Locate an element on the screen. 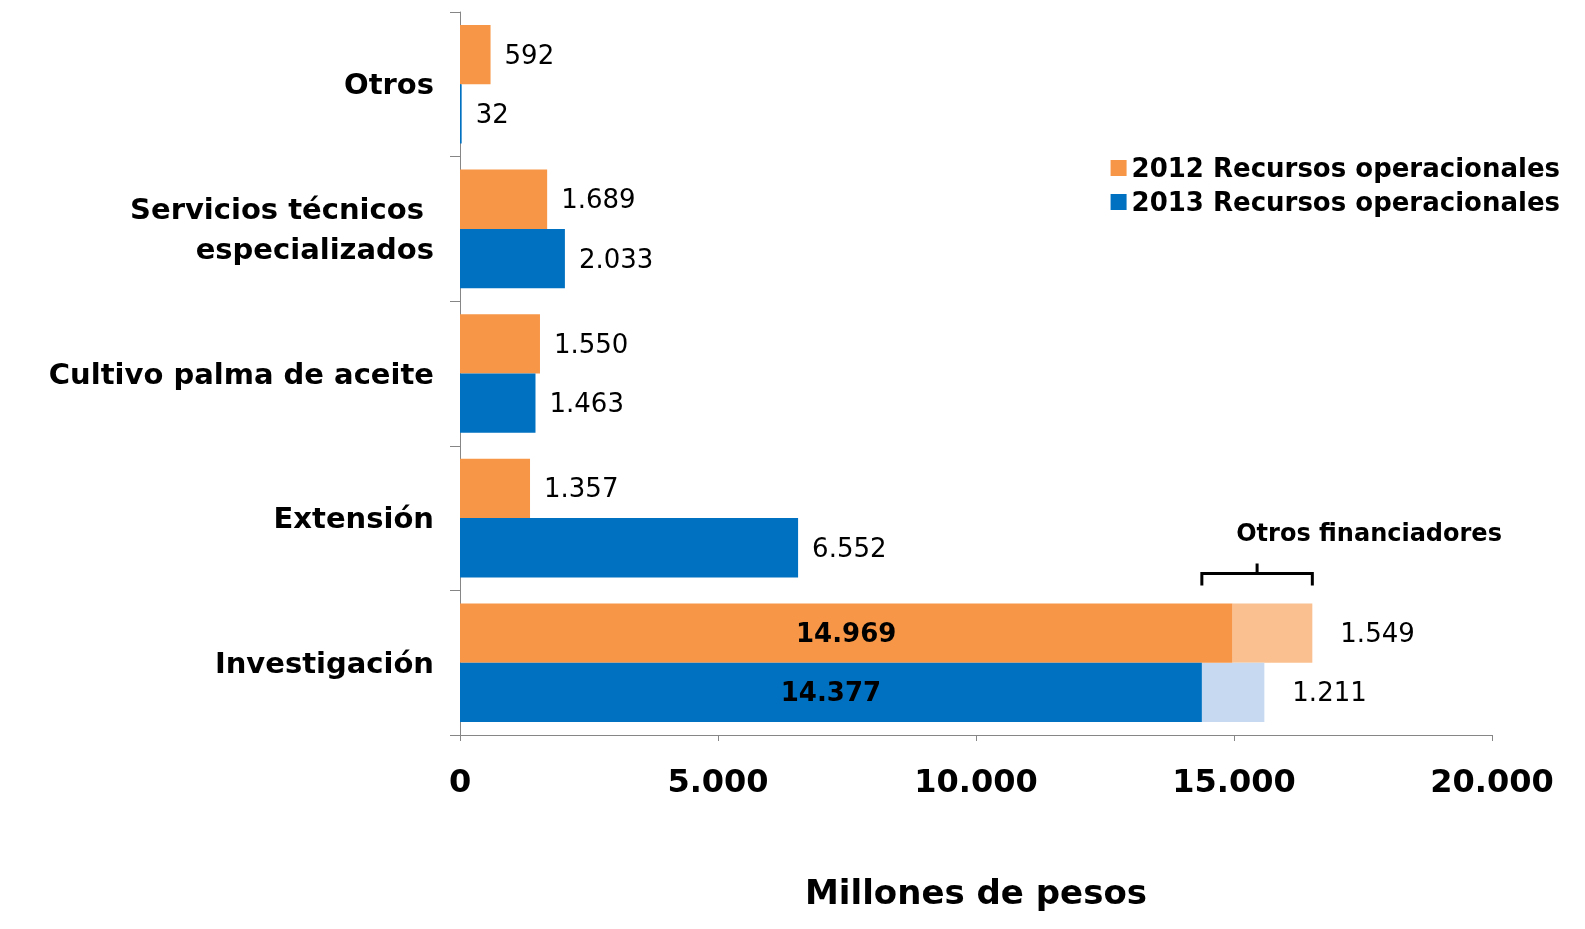 The image size is (1585, 929). y-tick-label: Extensión is located at coordinates (353, 518).